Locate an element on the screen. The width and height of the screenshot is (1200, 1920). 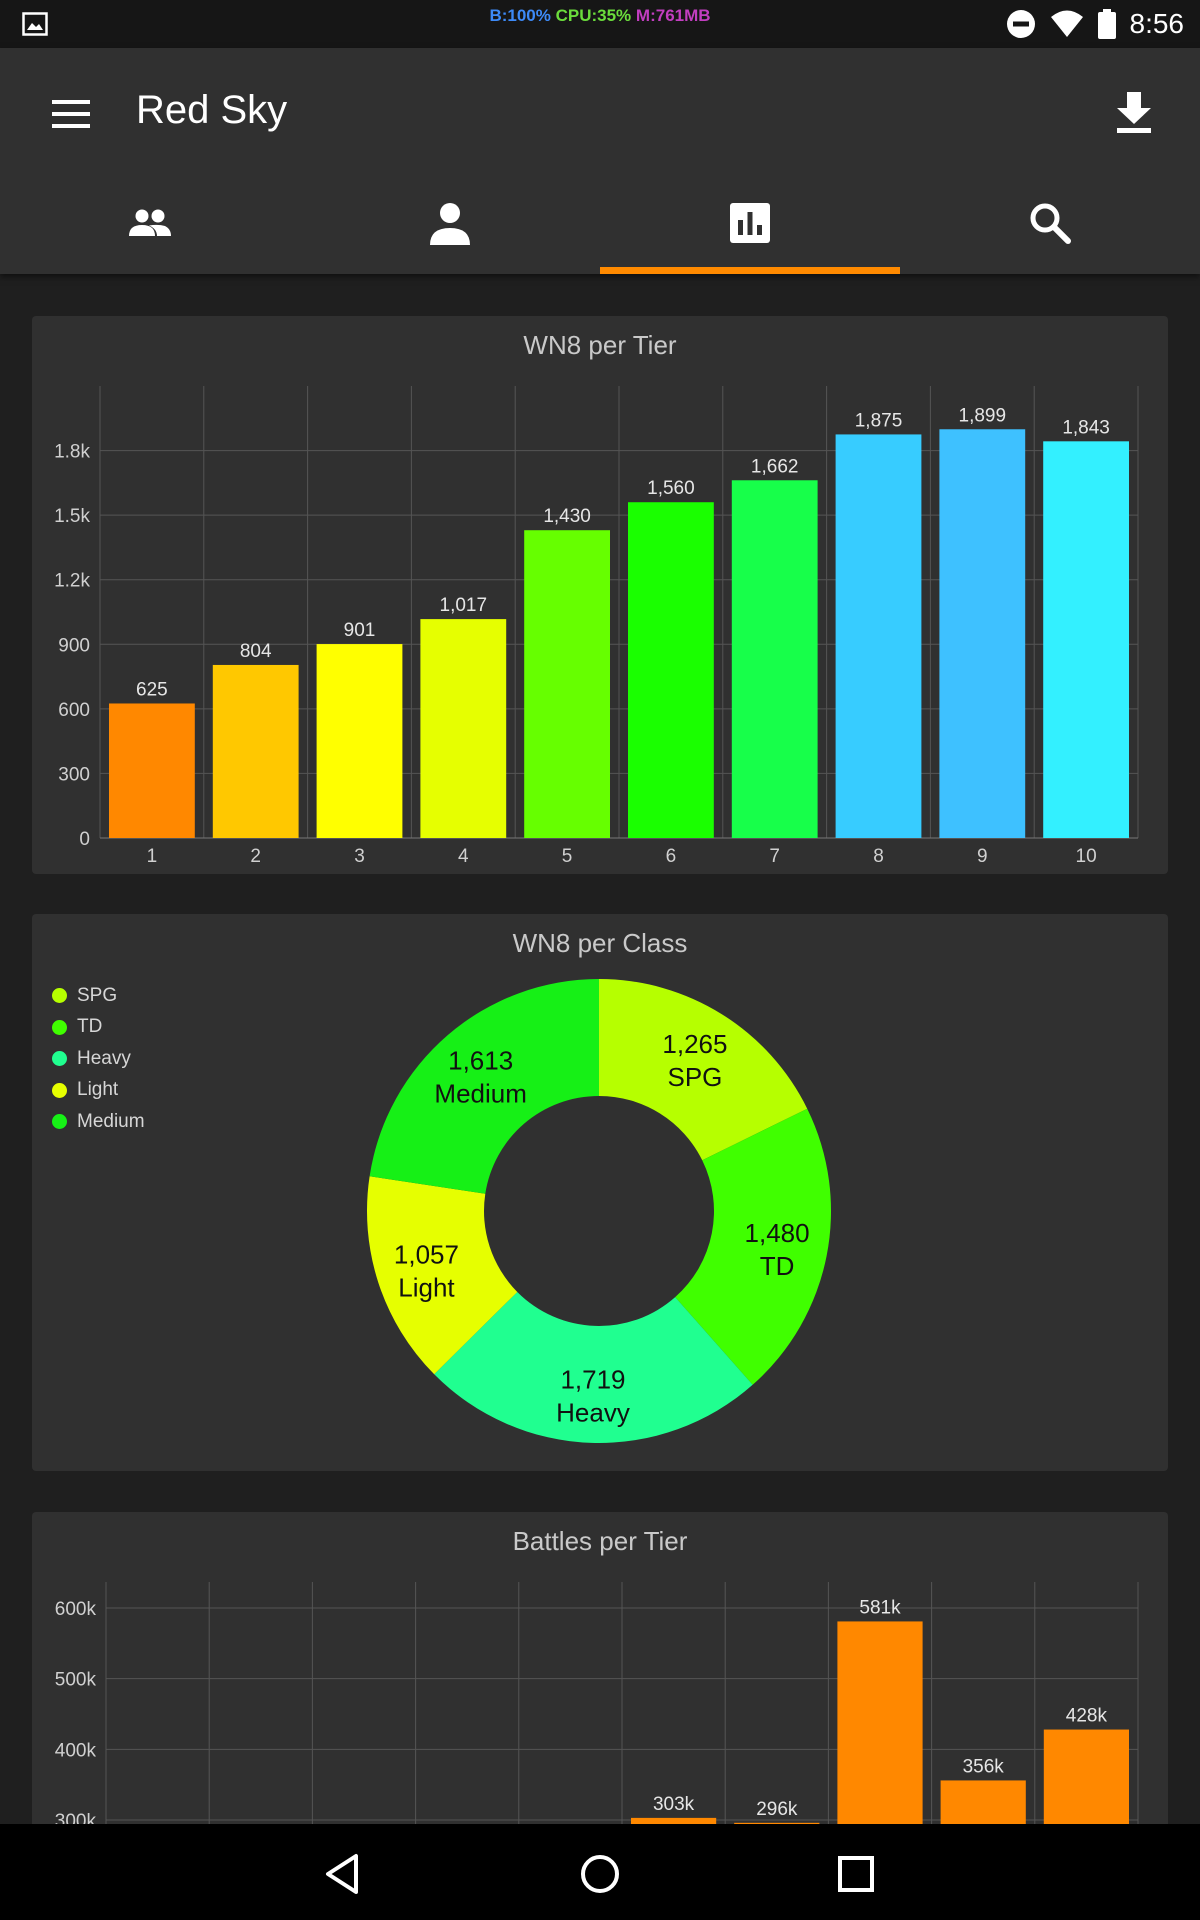
x-tick-label: 9 is located at coordinates (982, 856).